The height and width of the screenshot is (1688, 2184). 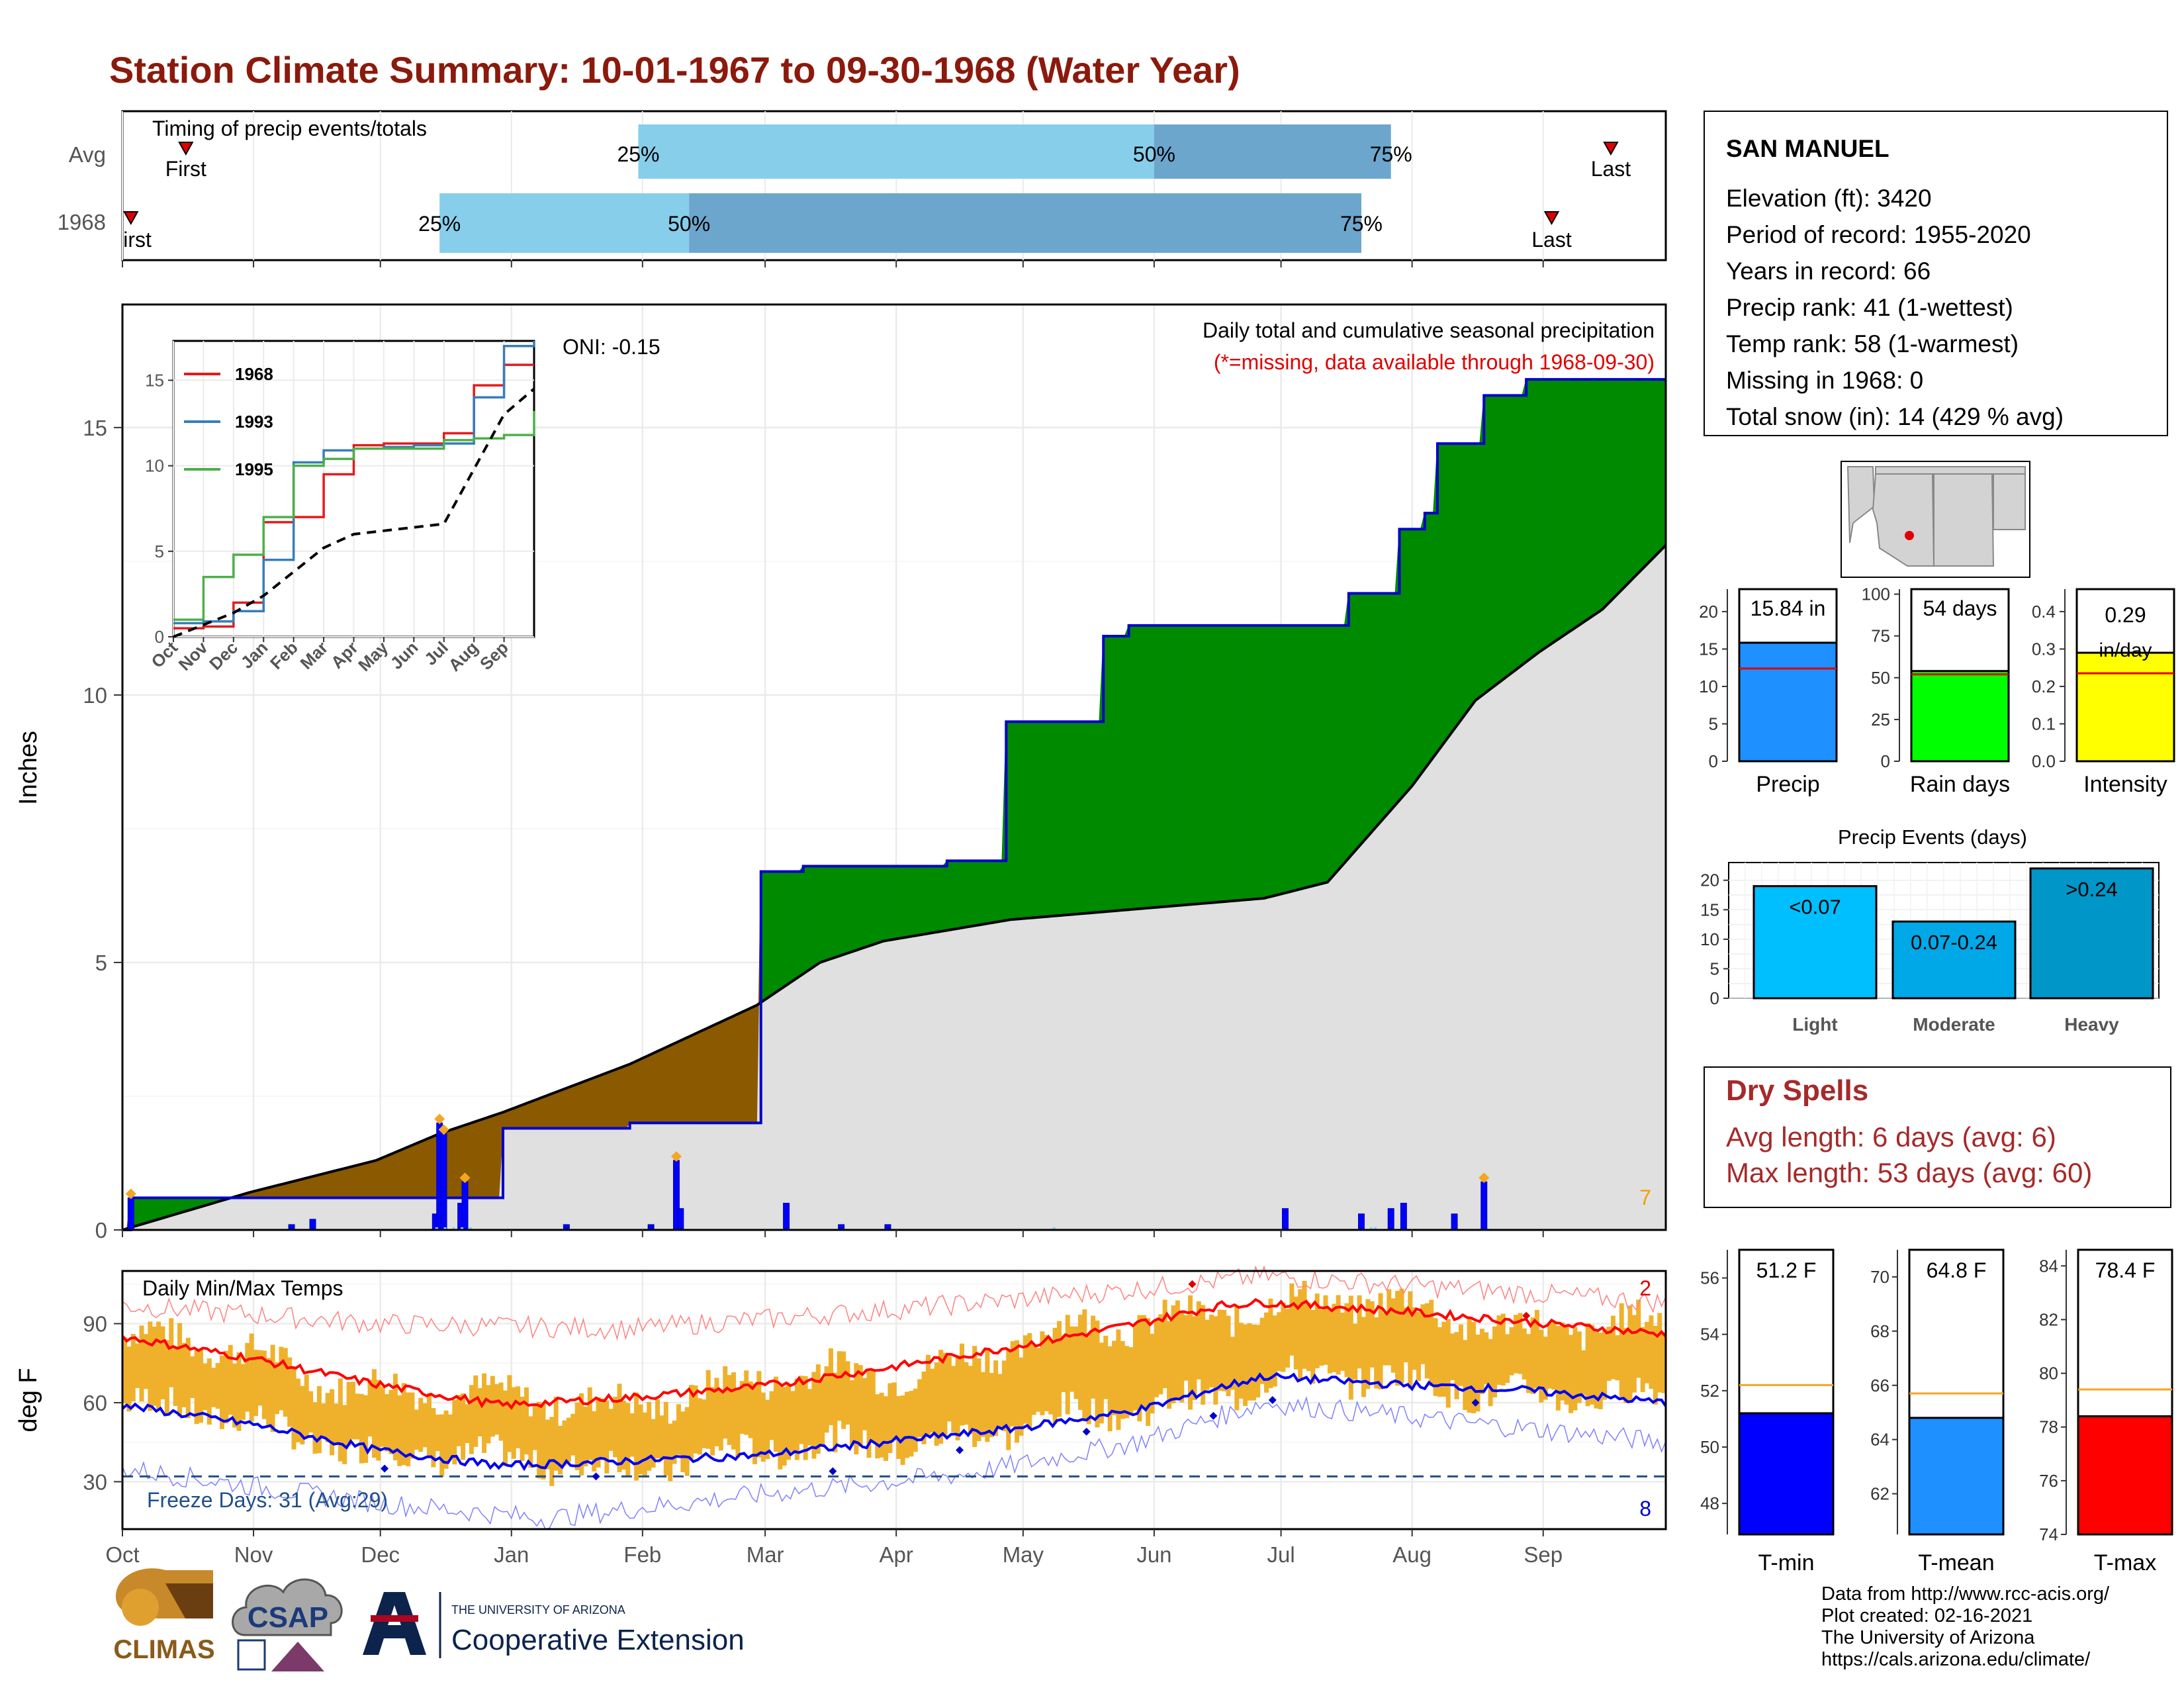 What do you see at coordinates (2125, 1475) in the screenshot?
I see `tsum-bar-t-max` at bounding box center [2125, 1475].